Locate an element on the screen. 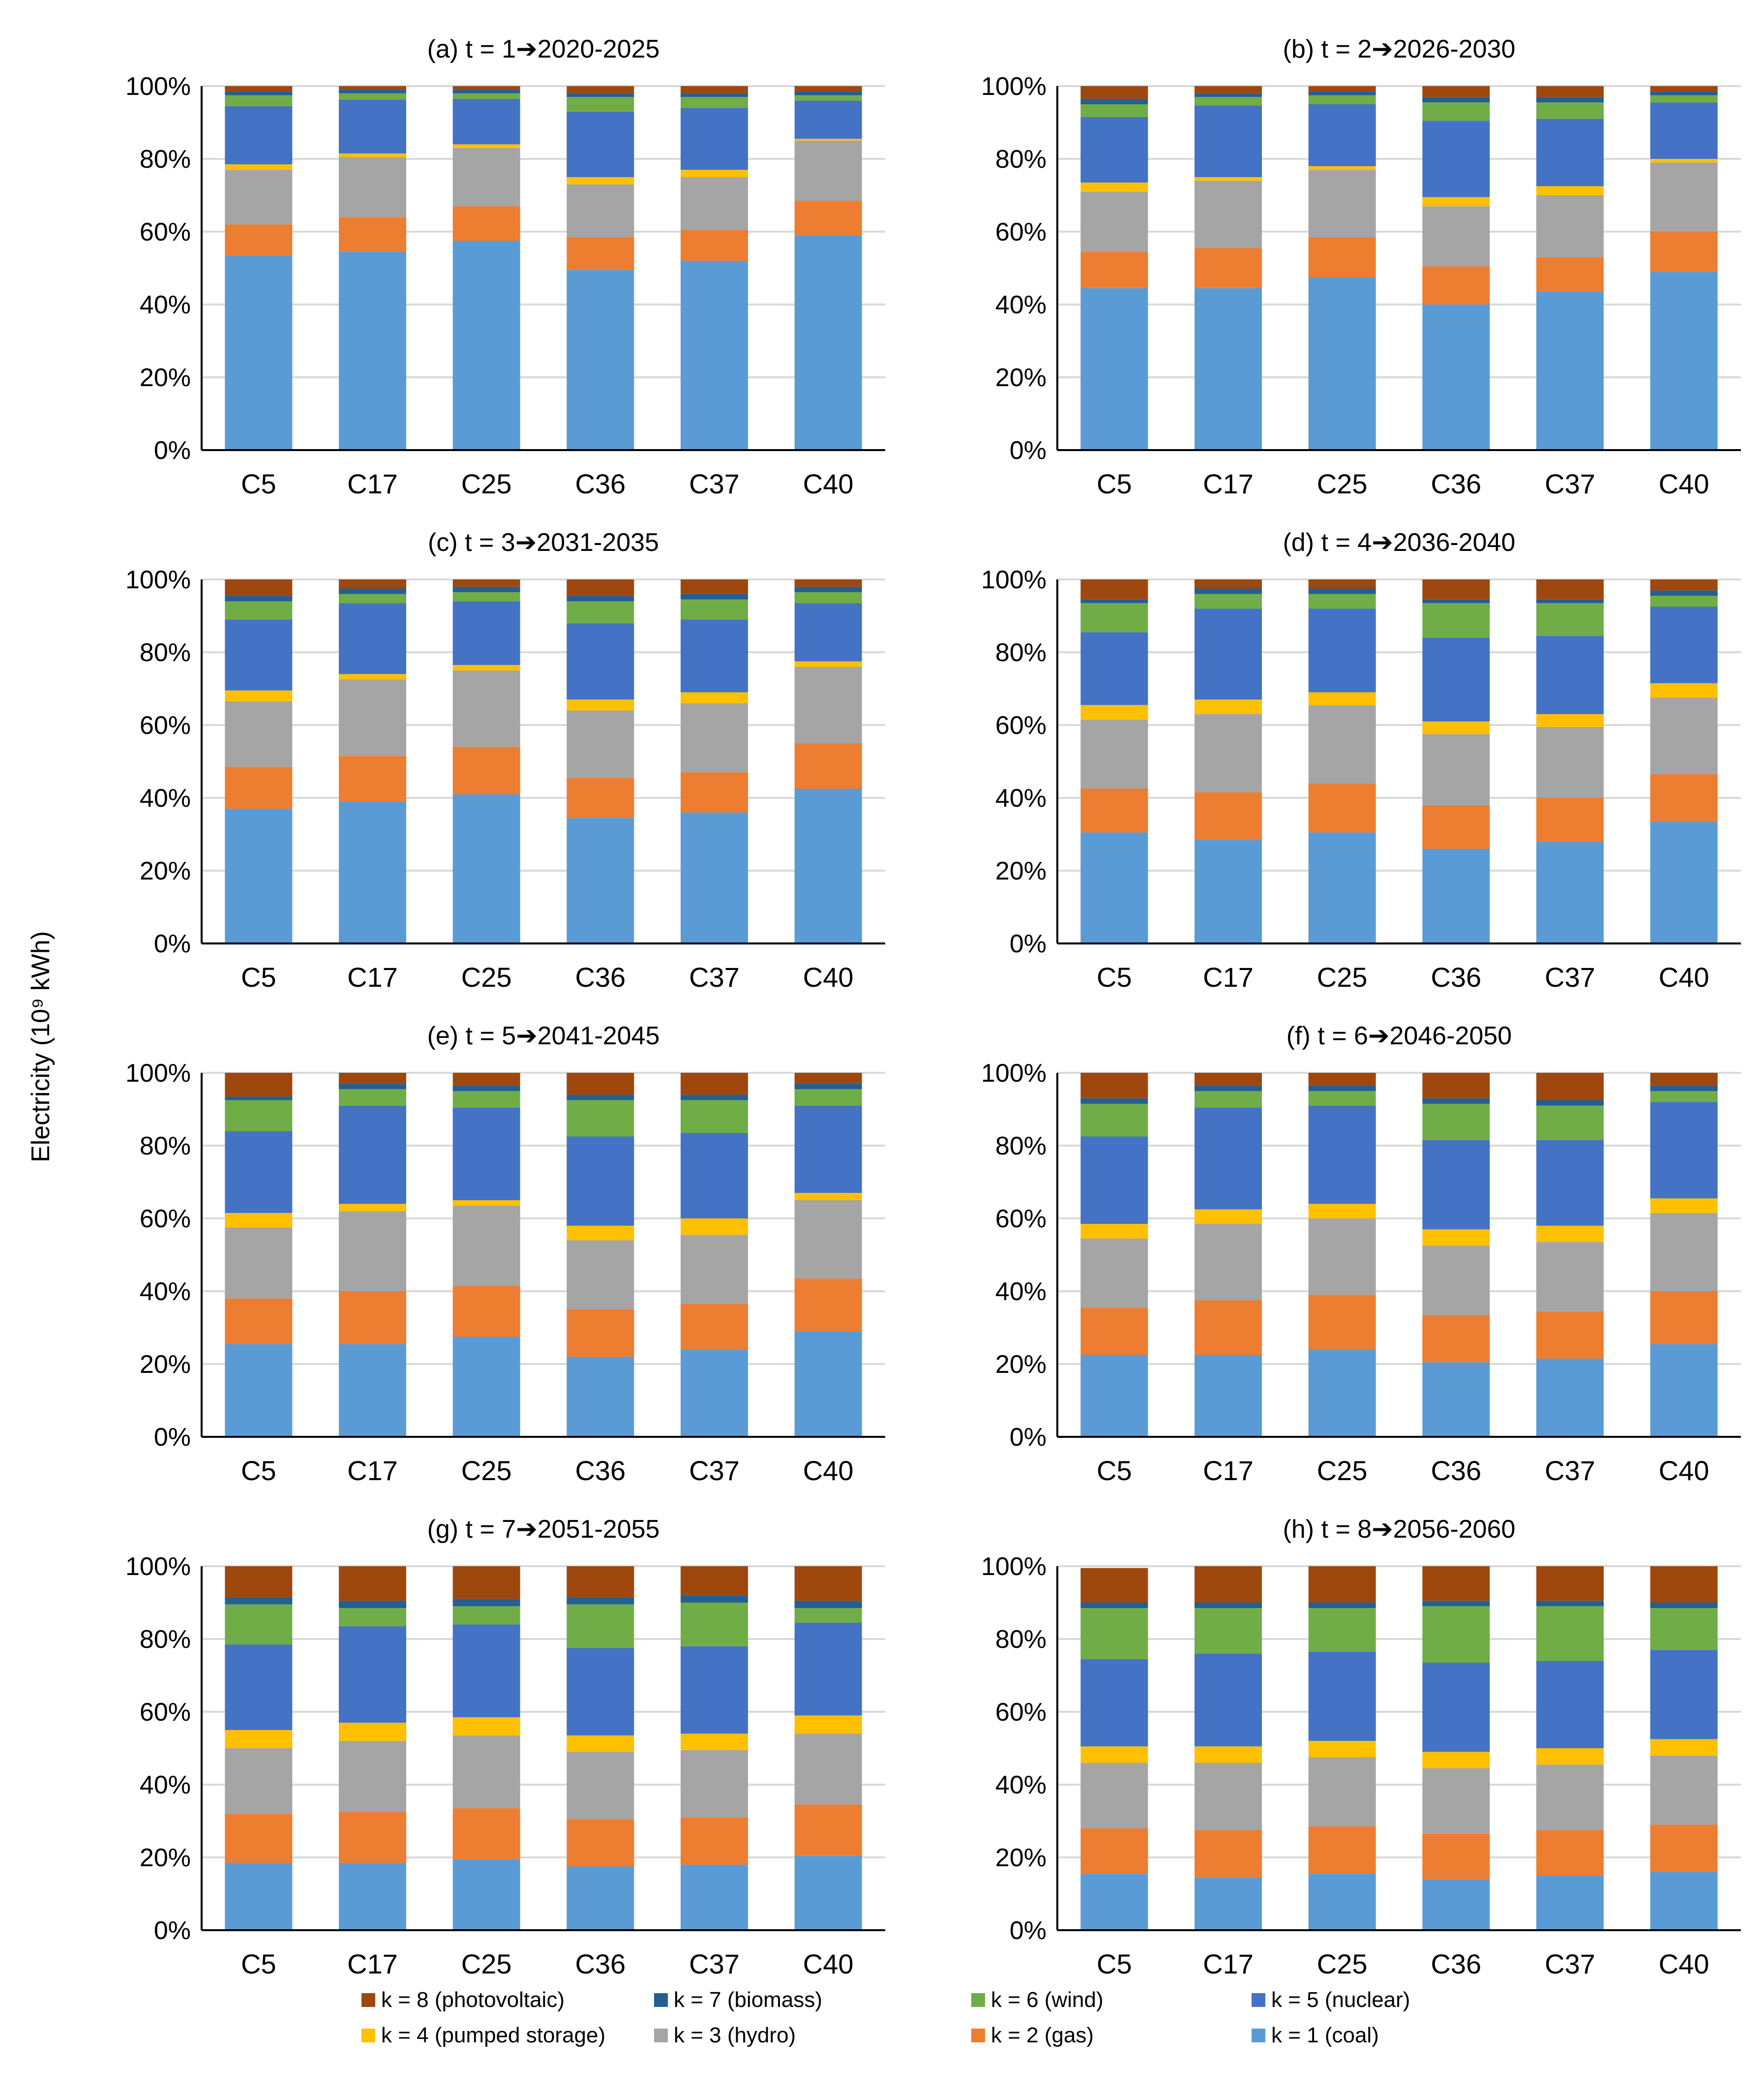 The height and width of the screenshot is (2094, 1764). y-tick-label: 40% is located at coordinates (1020, 305).